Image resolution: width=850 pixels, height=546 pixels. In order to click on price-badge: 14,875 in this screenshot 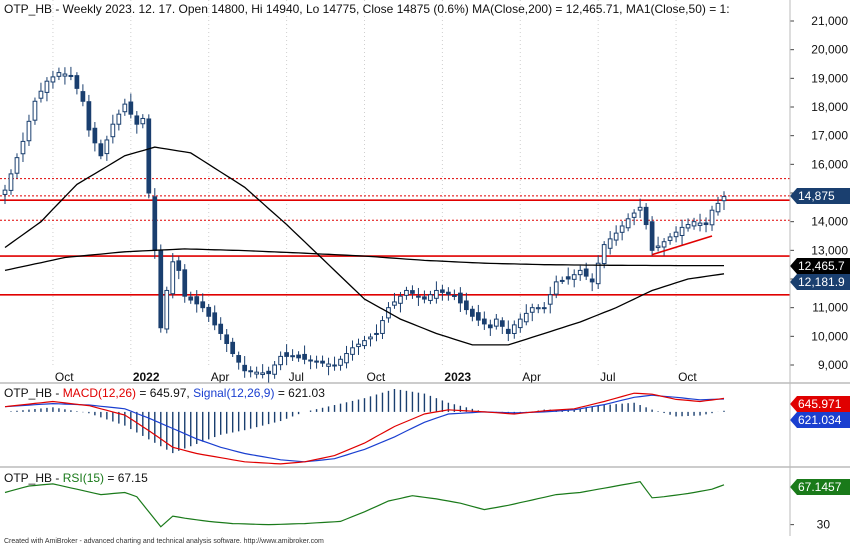, I will do `click(820, 196)`.